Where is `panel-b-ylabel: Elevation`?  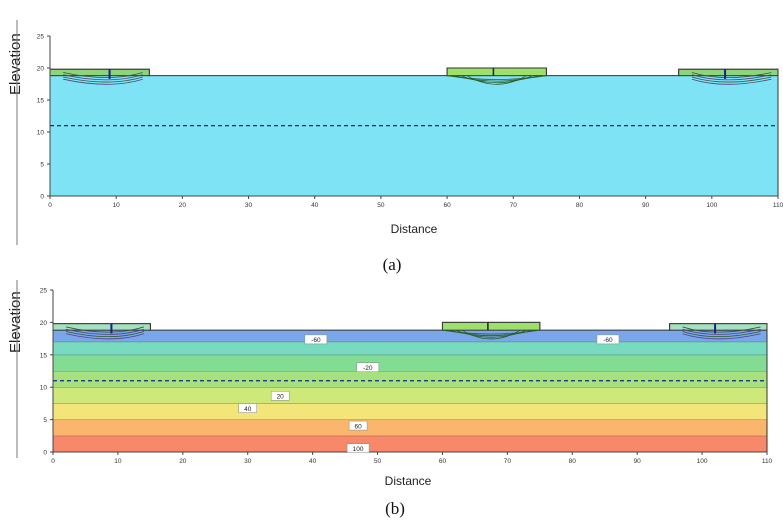
panel-b-ylabel: Elevation is located at coordinates (15, 322).